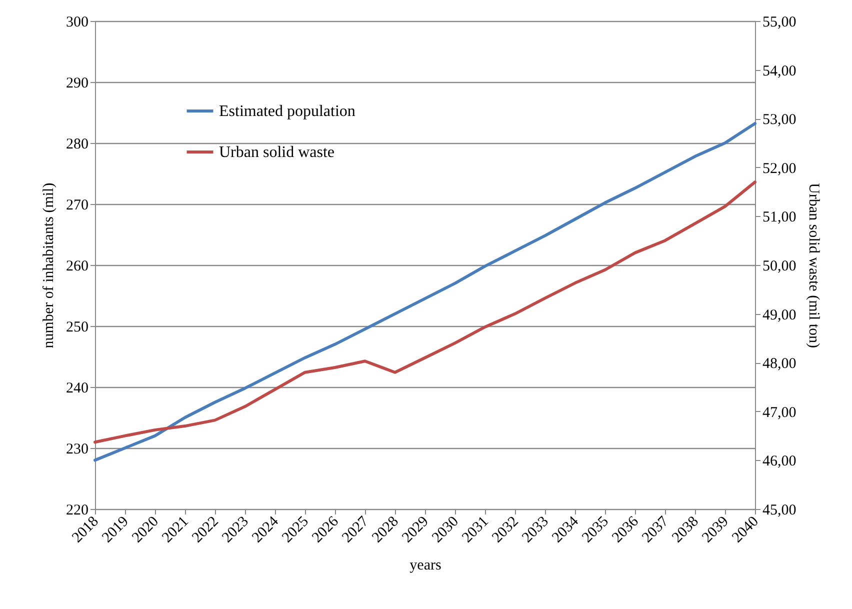 Image resolution: width=852 pixels, height=609 pixels. What do you see at coordinates (77, 84) in the screenshot?
I see `y-tick-label: 290` at bounding box center [77, 84].